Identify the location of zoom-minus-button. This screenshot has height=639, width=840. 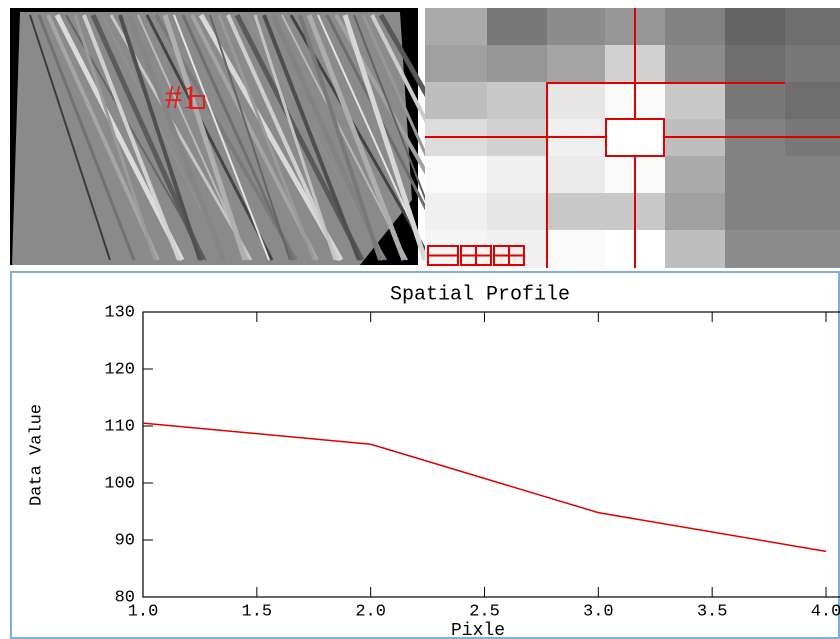
(443, 255).